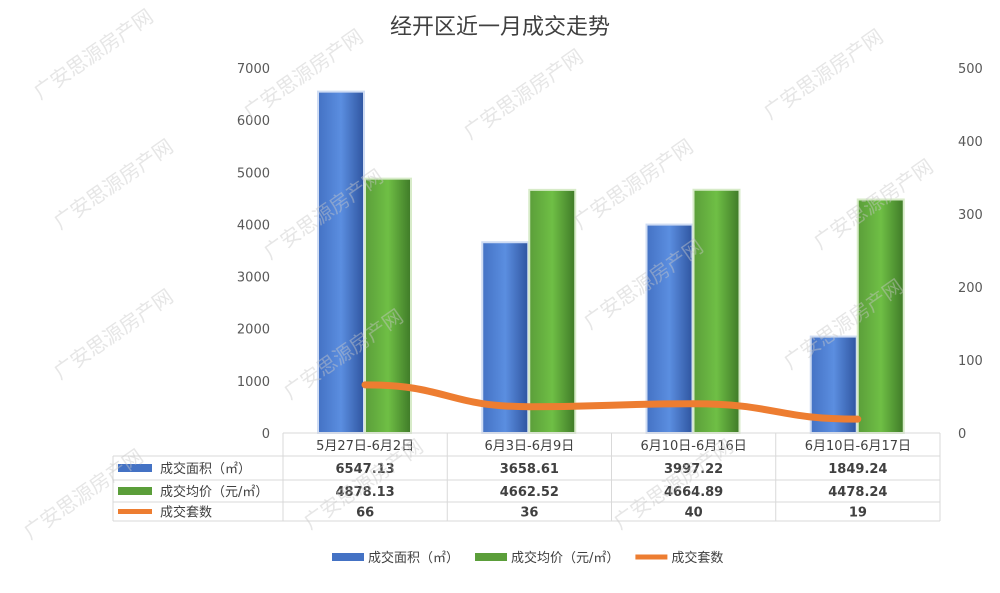 This screenshot has height=593, width=1000. What do you see at coordinates (500, 27) in the screenshot?
I see `chart-title: 经开区近一月成交走势` at bounding box center [500, 27].